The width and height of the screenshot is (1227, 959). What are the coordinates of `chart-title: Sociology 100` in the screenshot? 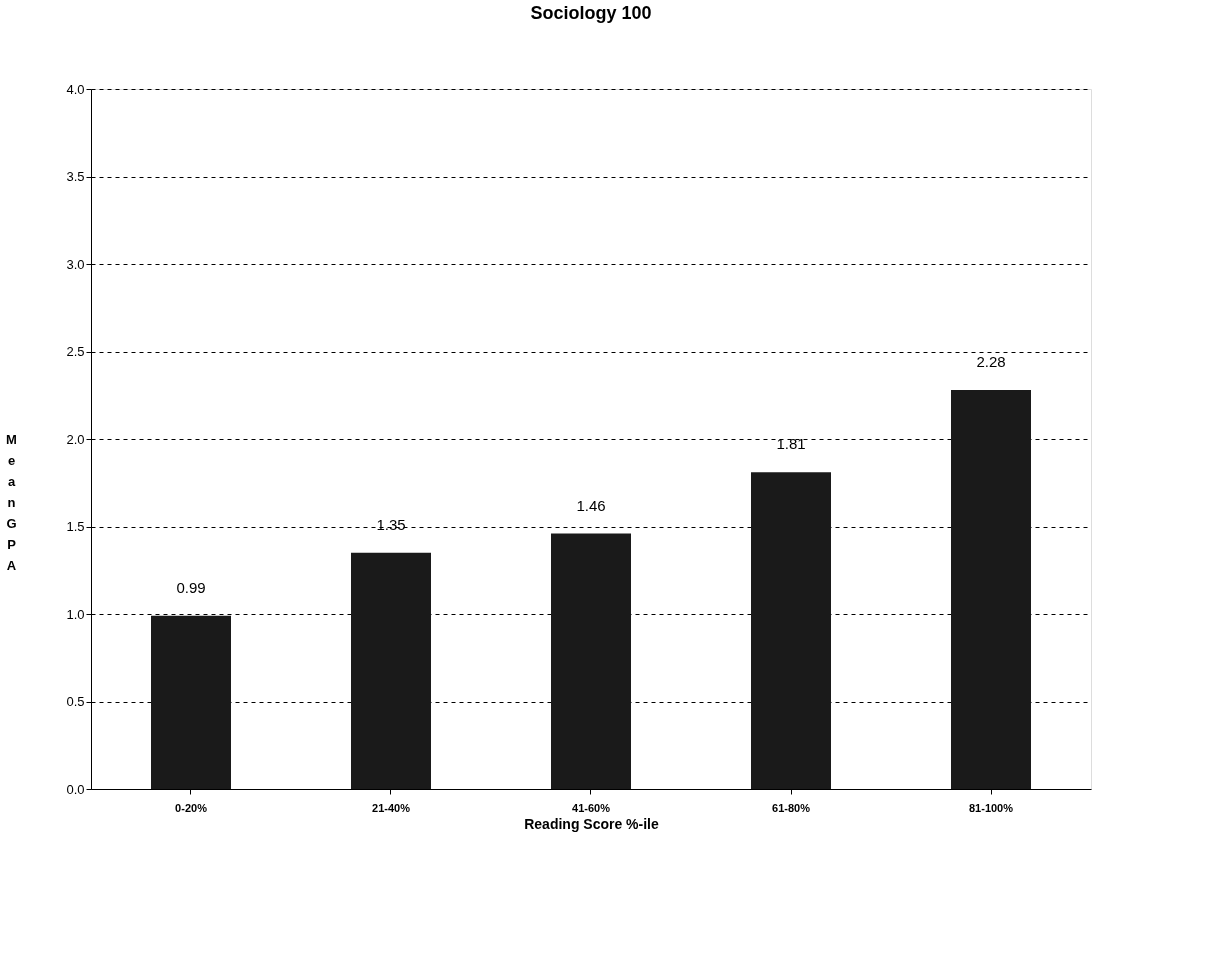 It's located at (591, 13).